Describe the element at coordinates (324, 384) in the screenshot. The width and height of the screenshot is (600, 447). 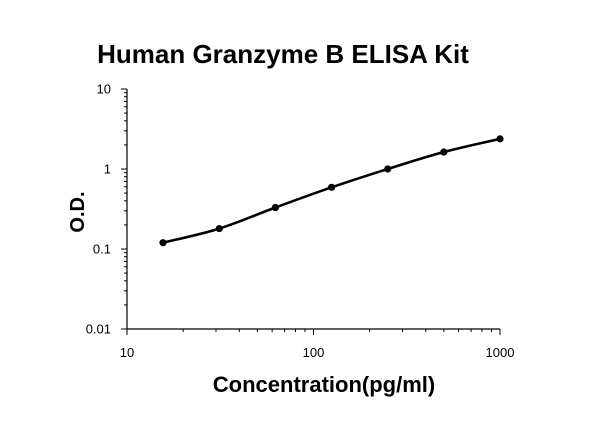
I see `x-axis-label: Concentration(pg/ml)` at that location.